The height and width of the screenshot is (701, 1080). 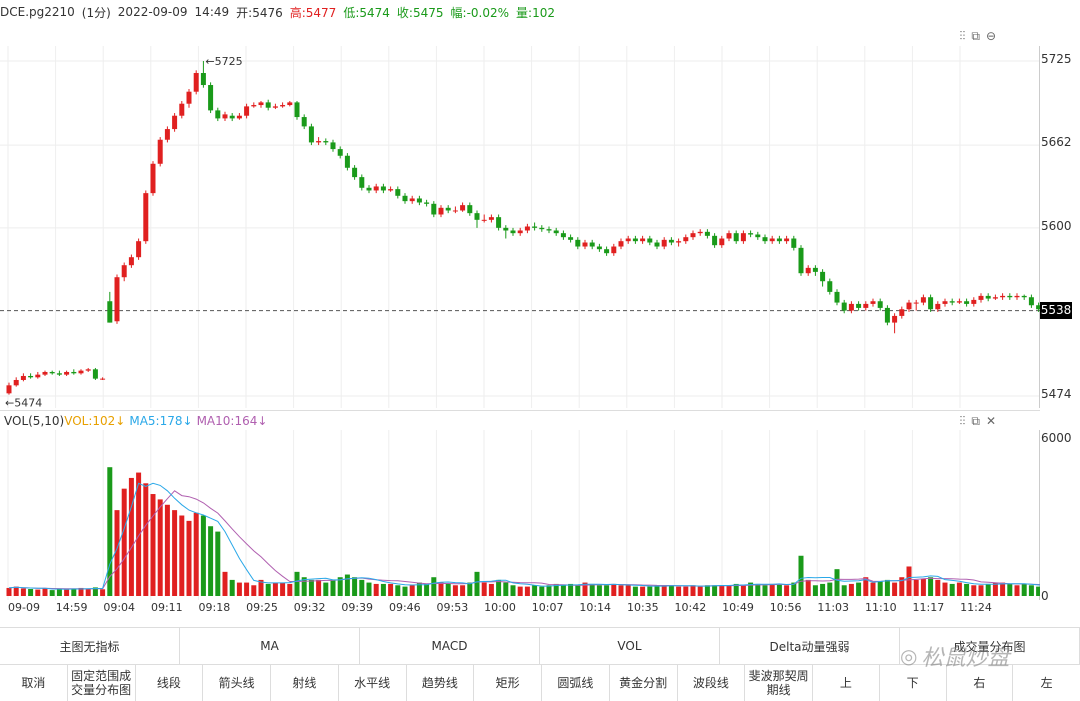 What do you see at coordinates (1046, 682) in the screenshot?
I see `left-button: 左` at bounding box center [1046, 682].